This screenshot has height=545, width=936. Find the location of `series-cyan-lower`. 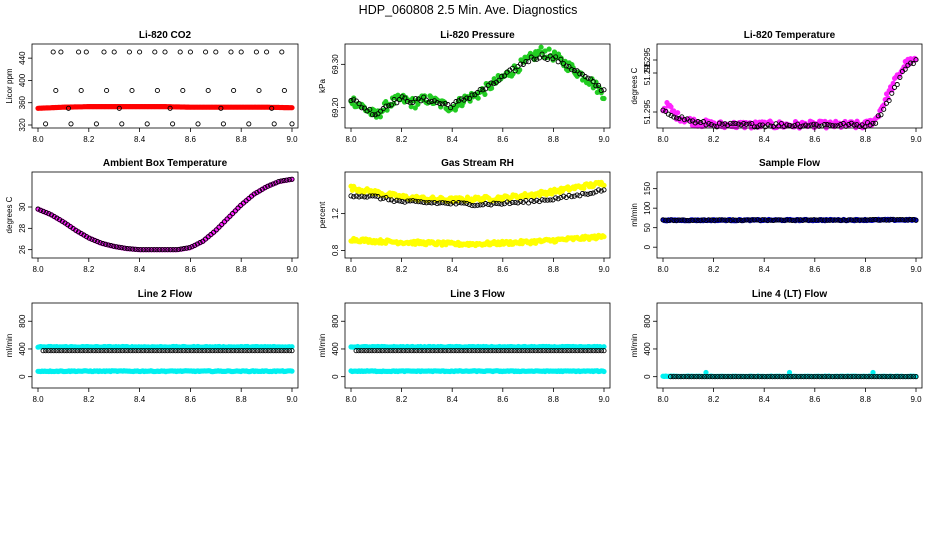

series-cyan-lower is located at coordinates (165, 371).